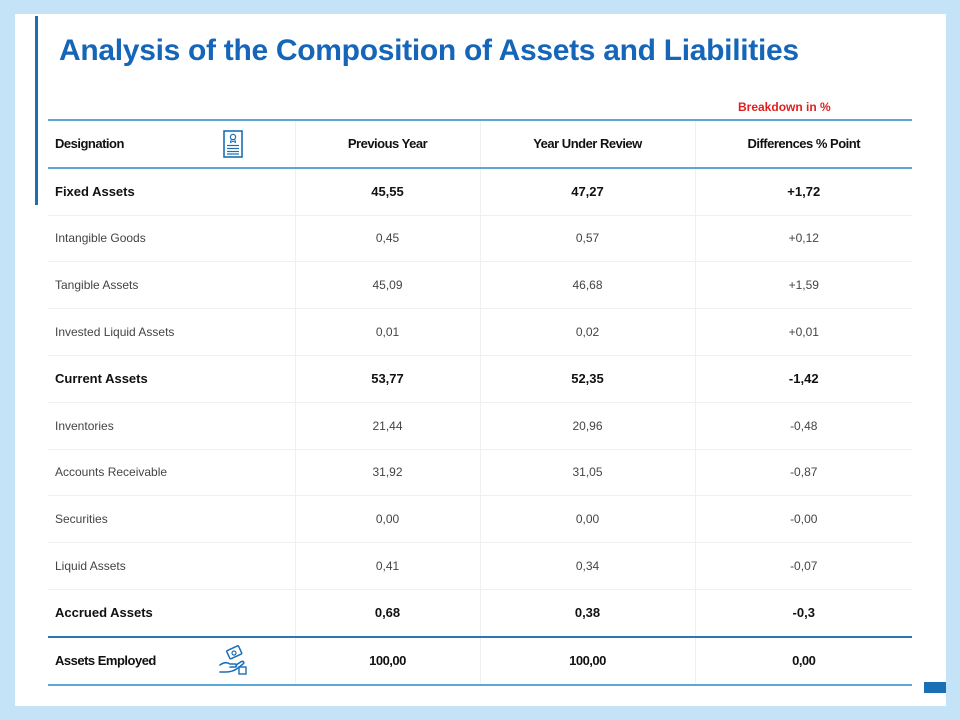 This screenshot has width=960, height=720. Describe the element at coordinates (803, 519) in the screenshot. I see `row-diff: -0,00` at that location.